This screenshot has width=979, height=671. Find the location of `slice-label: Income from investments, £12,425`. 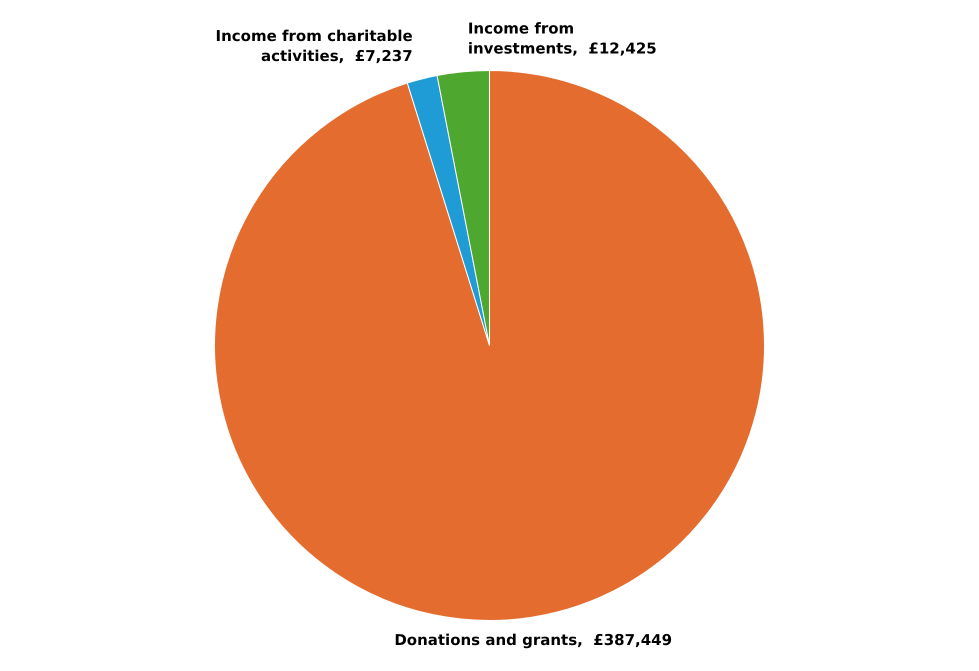

slice-label: Income from investments, £12,425 is located at coordinates (562, 39).